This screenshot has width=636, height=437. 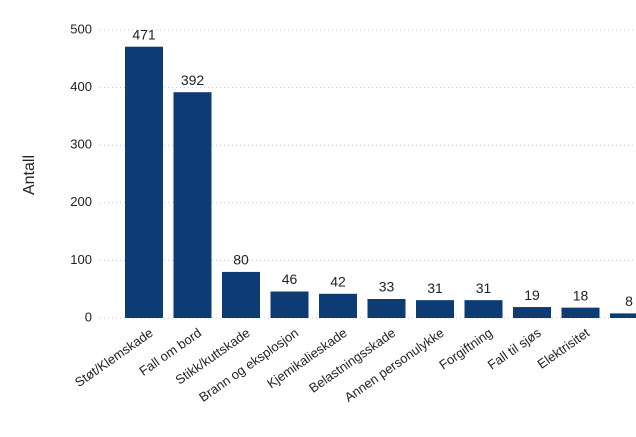 What do you see at coordinates (338, 282) in the screenshot?
I see `data-label: 42` at bounding box center [338, 282].